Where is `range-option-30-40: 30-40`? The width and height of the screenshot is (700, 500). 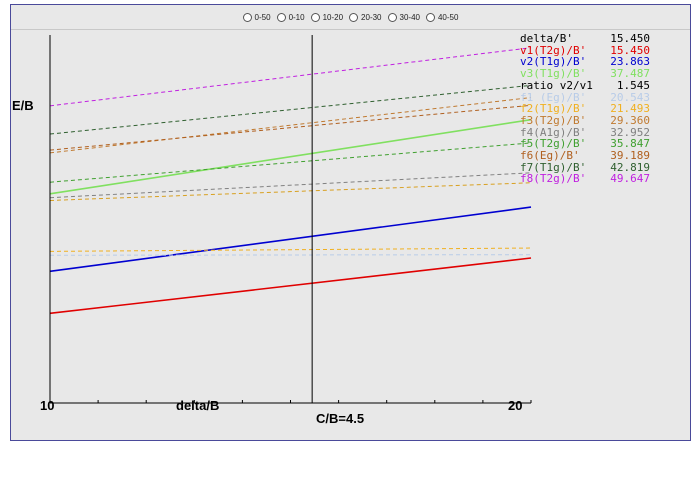 range-option-30-40: 30-40 is located at coordinates (403, 17).